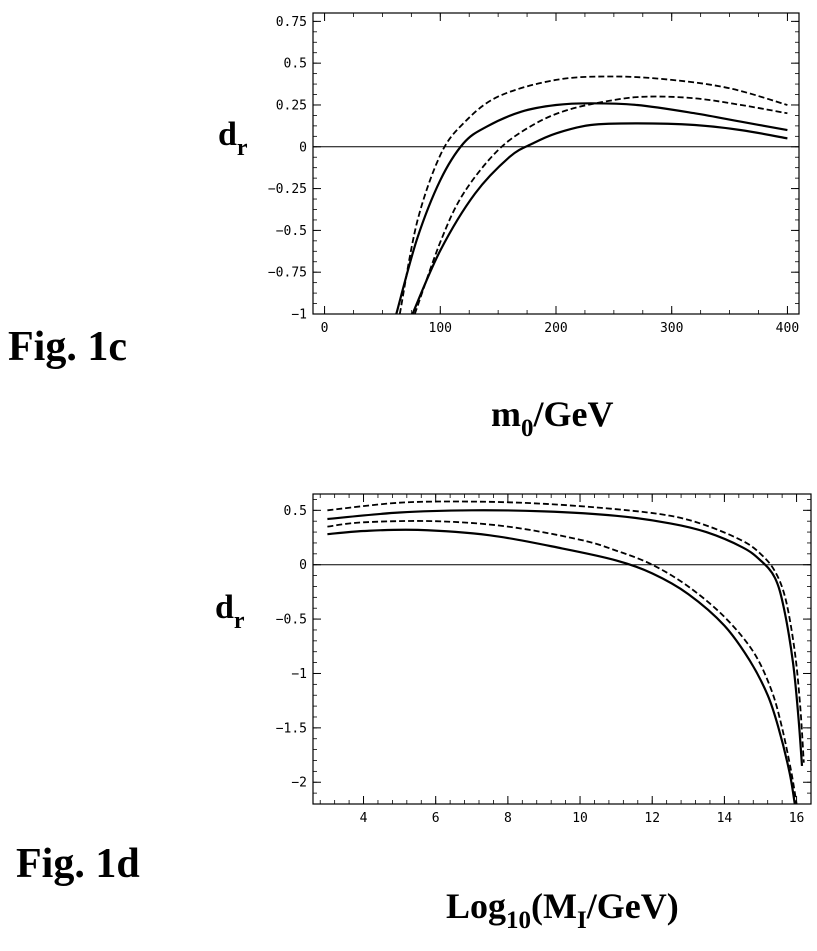 Image resolution: width=817 pixels, height=951 pixels. I want to click on x-tick-label: 100, so click(440, 328).